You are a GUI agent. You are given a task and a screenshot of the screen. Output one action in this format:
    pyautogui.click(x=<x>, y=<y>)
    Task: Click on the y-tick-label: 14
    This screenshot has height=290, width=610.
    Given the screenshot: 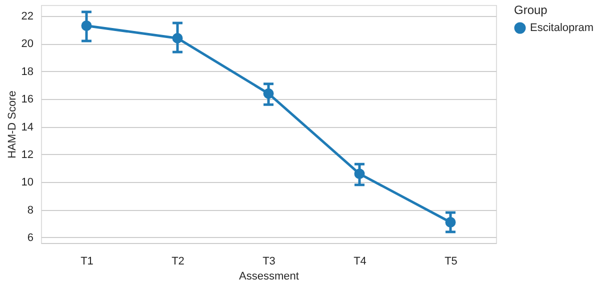 What is the action you would take?
    pyautogui.click(x=27, y=127)
    